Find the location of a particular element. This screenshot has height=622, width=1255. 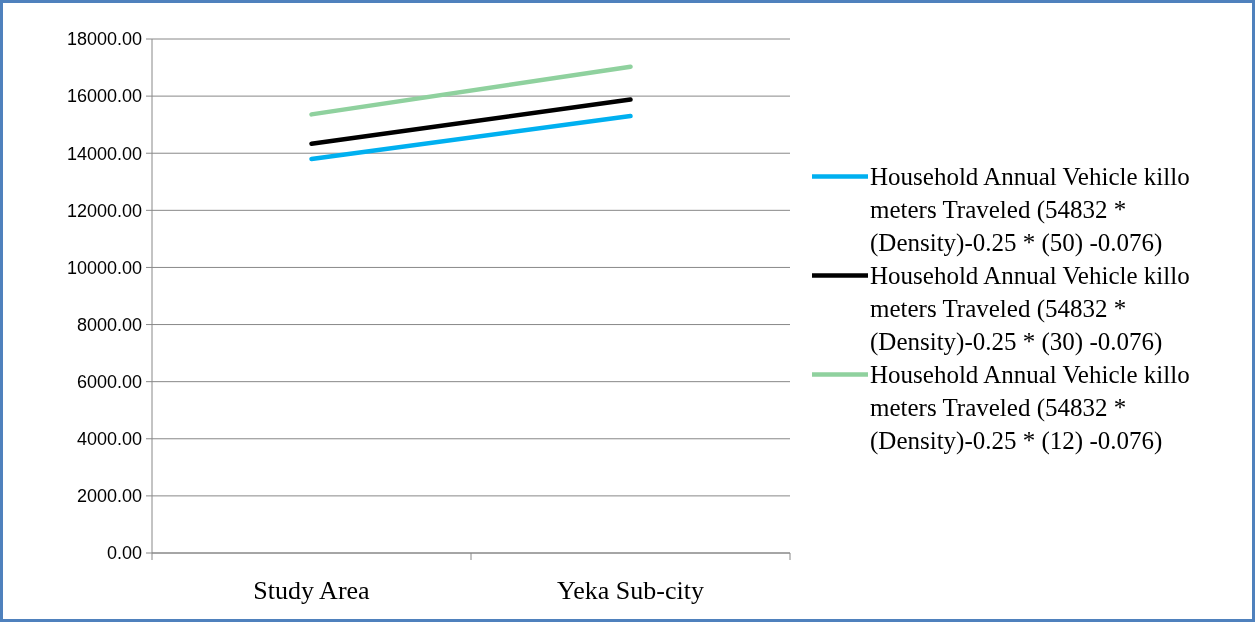

y-tick-label: 12000.00 is located at coordinates (104, 210).